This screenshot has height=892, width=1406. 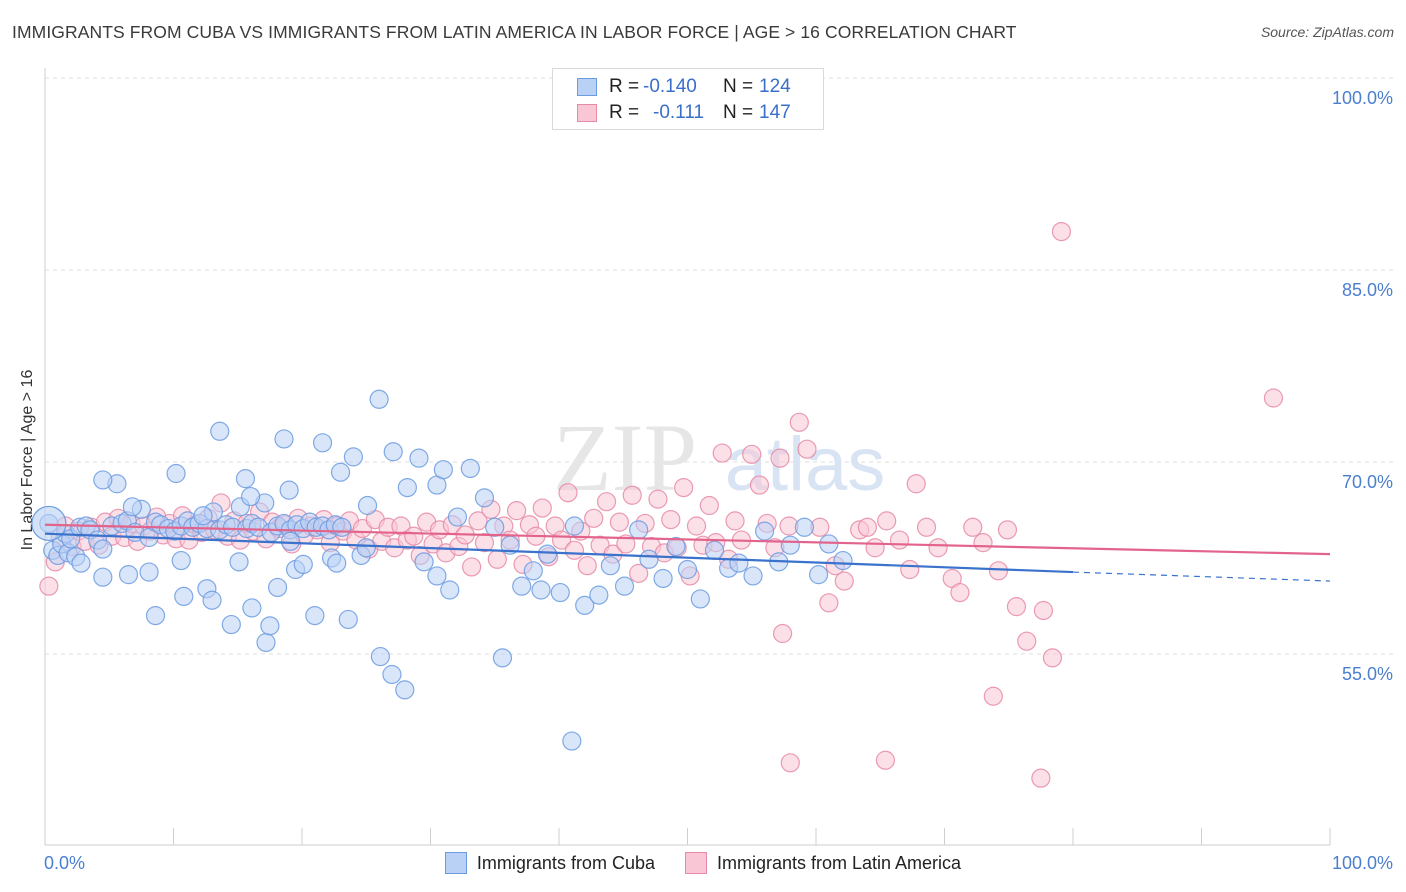 What do you see at coordinates (805, 464) in the screenshot?
I see `watermark-atlas: atlas` at bounding box center [805, 464].